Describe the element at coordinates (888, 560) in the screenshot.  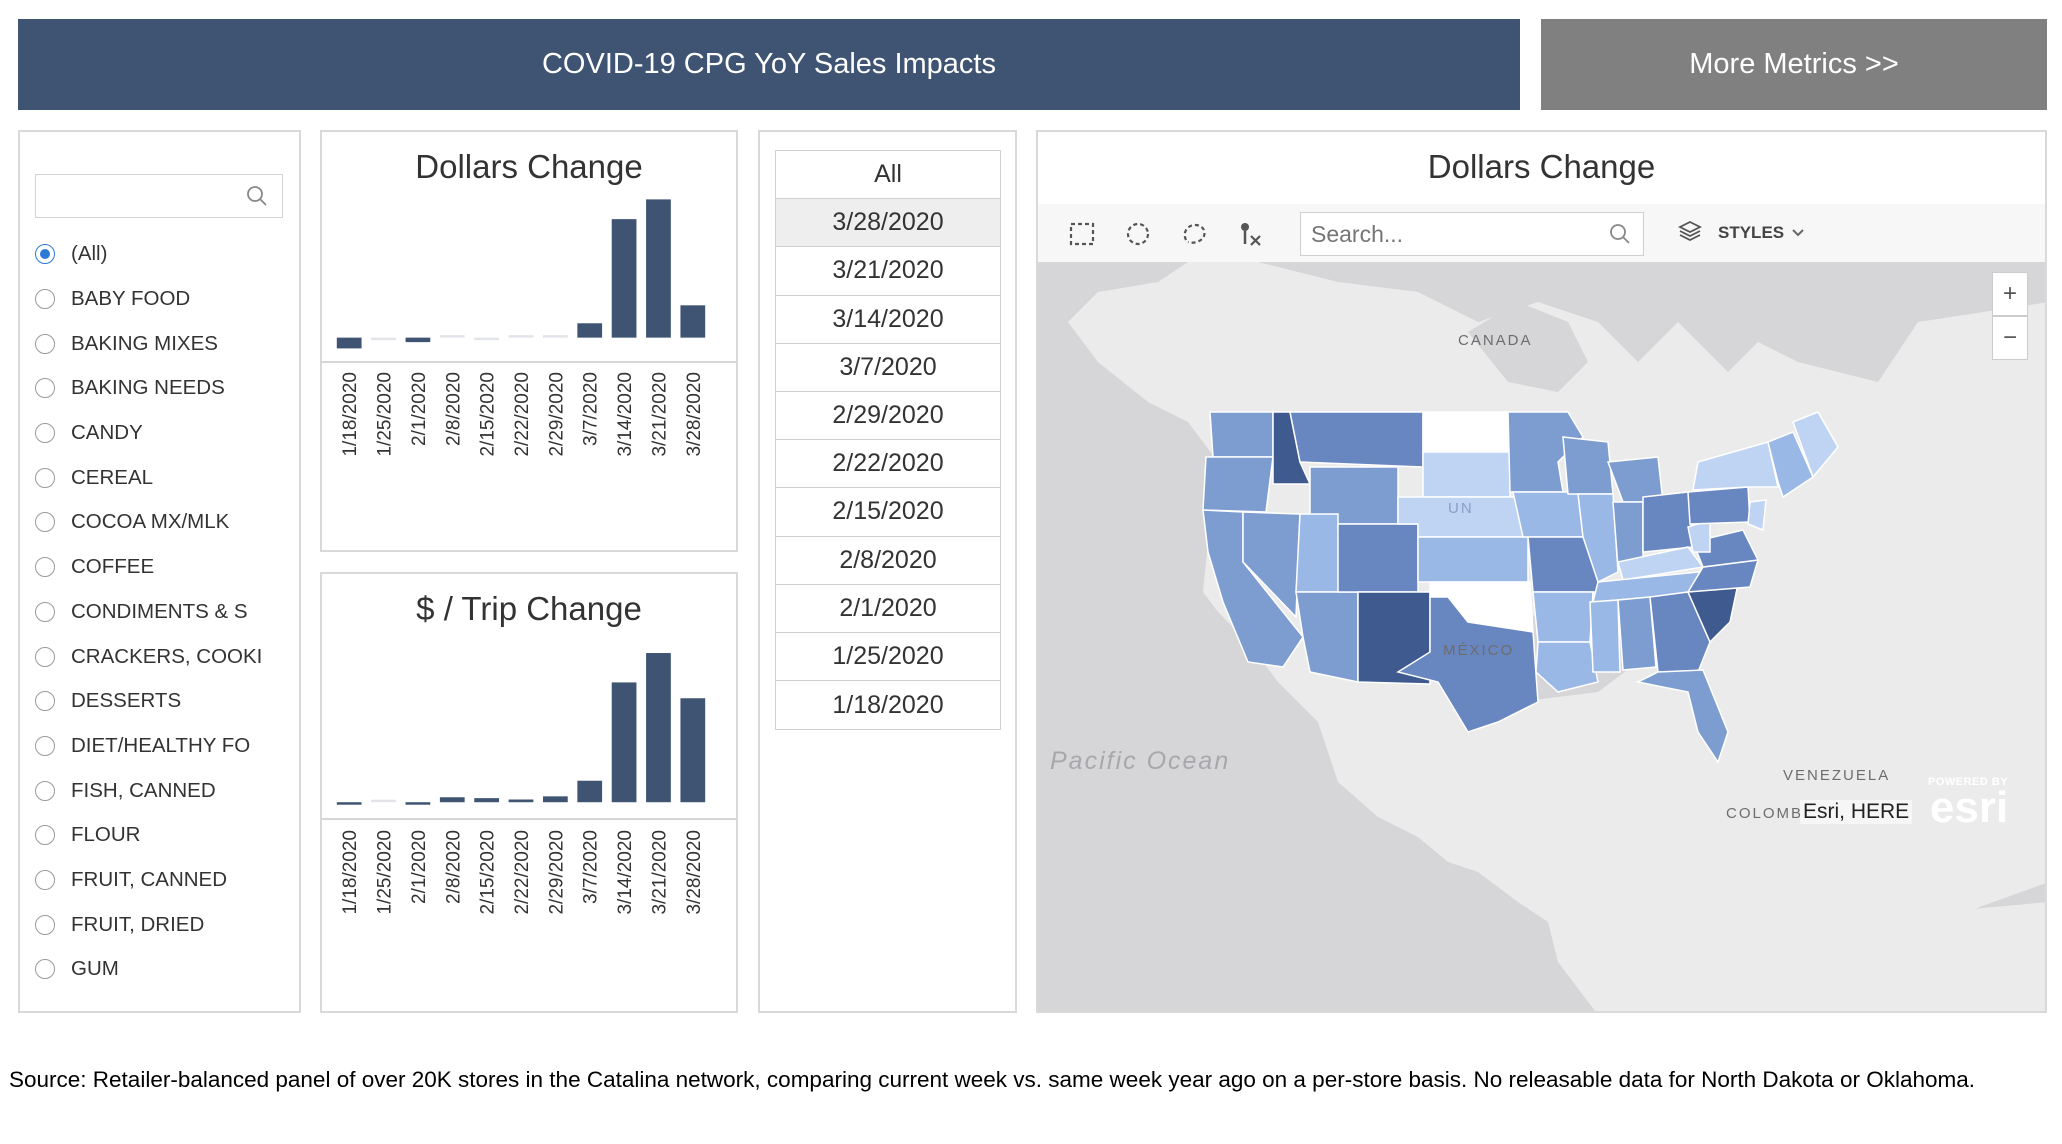
I see `week-option: 2/8/2020` at that location.